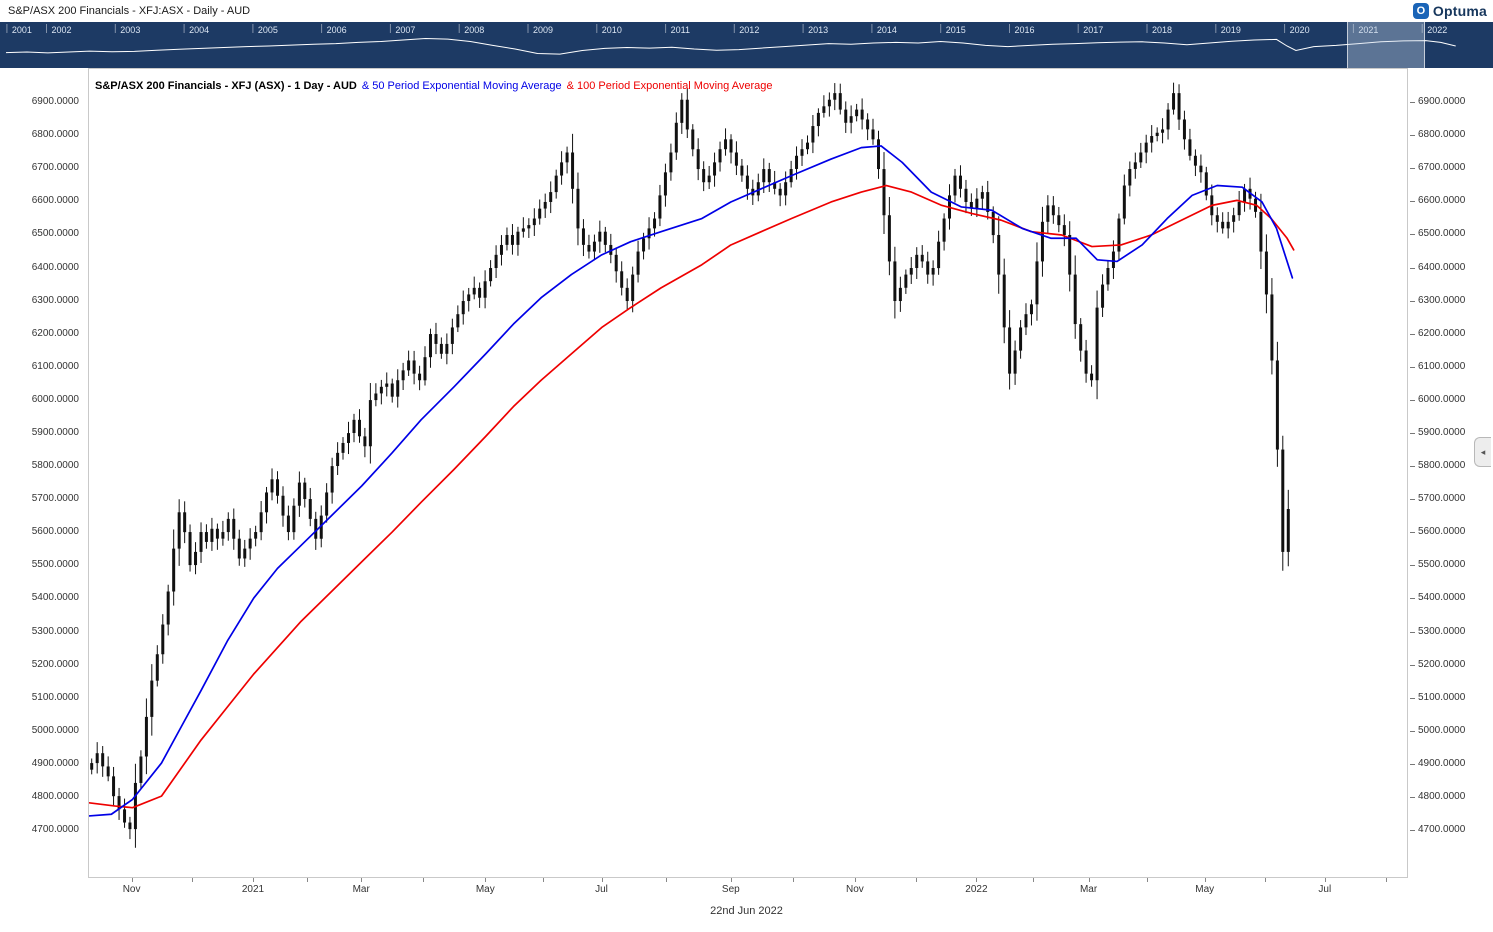 The height and width of the screenshot is (932, 1493). I want to click on x-axis-label: Sep, so click(730, 889).